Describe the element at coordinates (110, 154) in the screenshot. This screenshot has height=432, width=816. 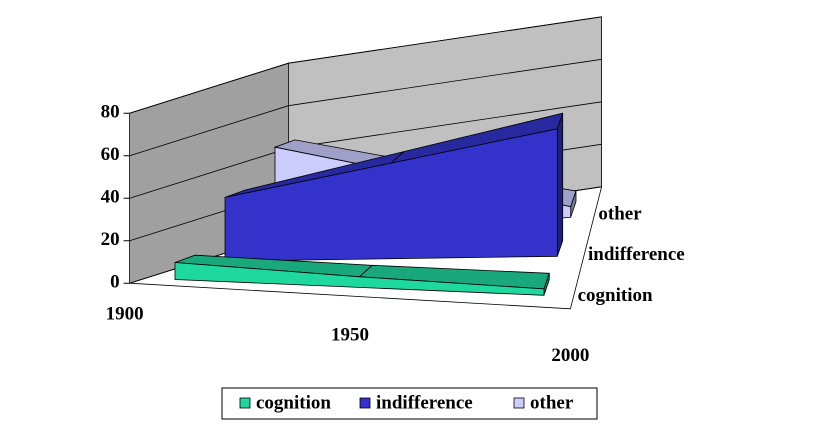
I see `y-tick-label: 60` at that location.